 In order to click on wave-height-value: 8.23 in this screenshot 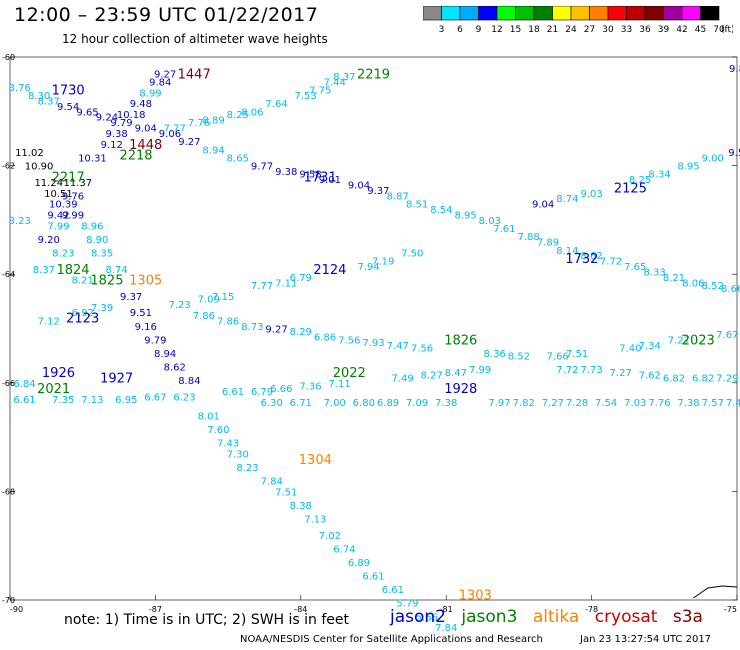, I will do `click(247, 468)`.